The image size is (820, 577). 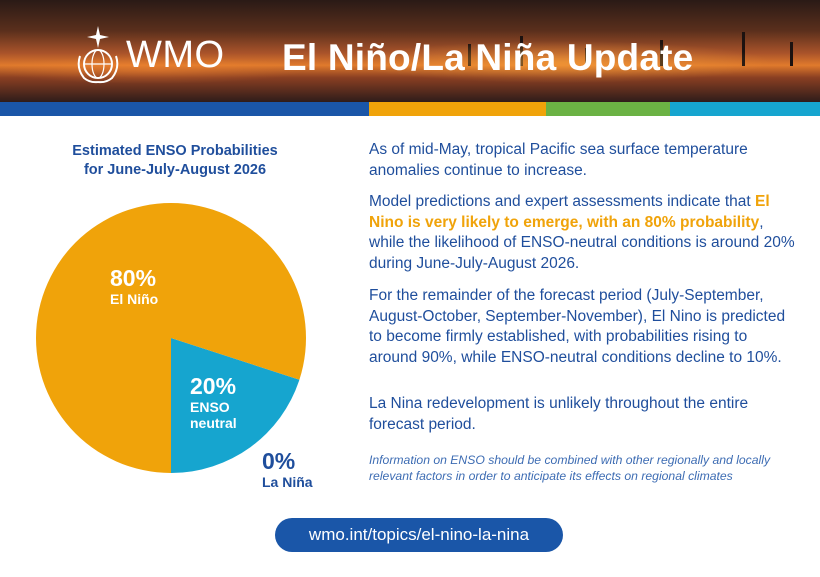 I want to click on chart-title-line: Estimated ENSO Probabilities, so click(x=175, y=151).